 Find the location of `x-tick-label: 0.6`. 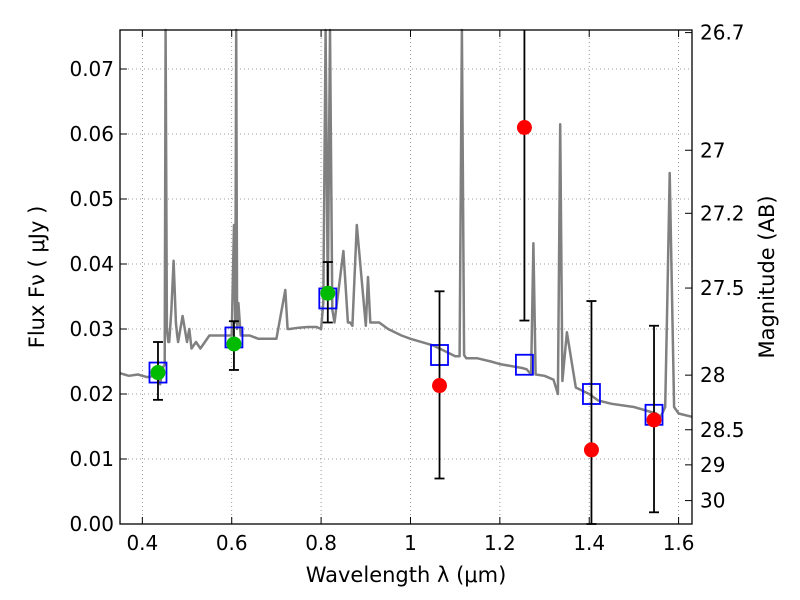

x-tick-label: 0.6 is located at coordinates (232, 543).